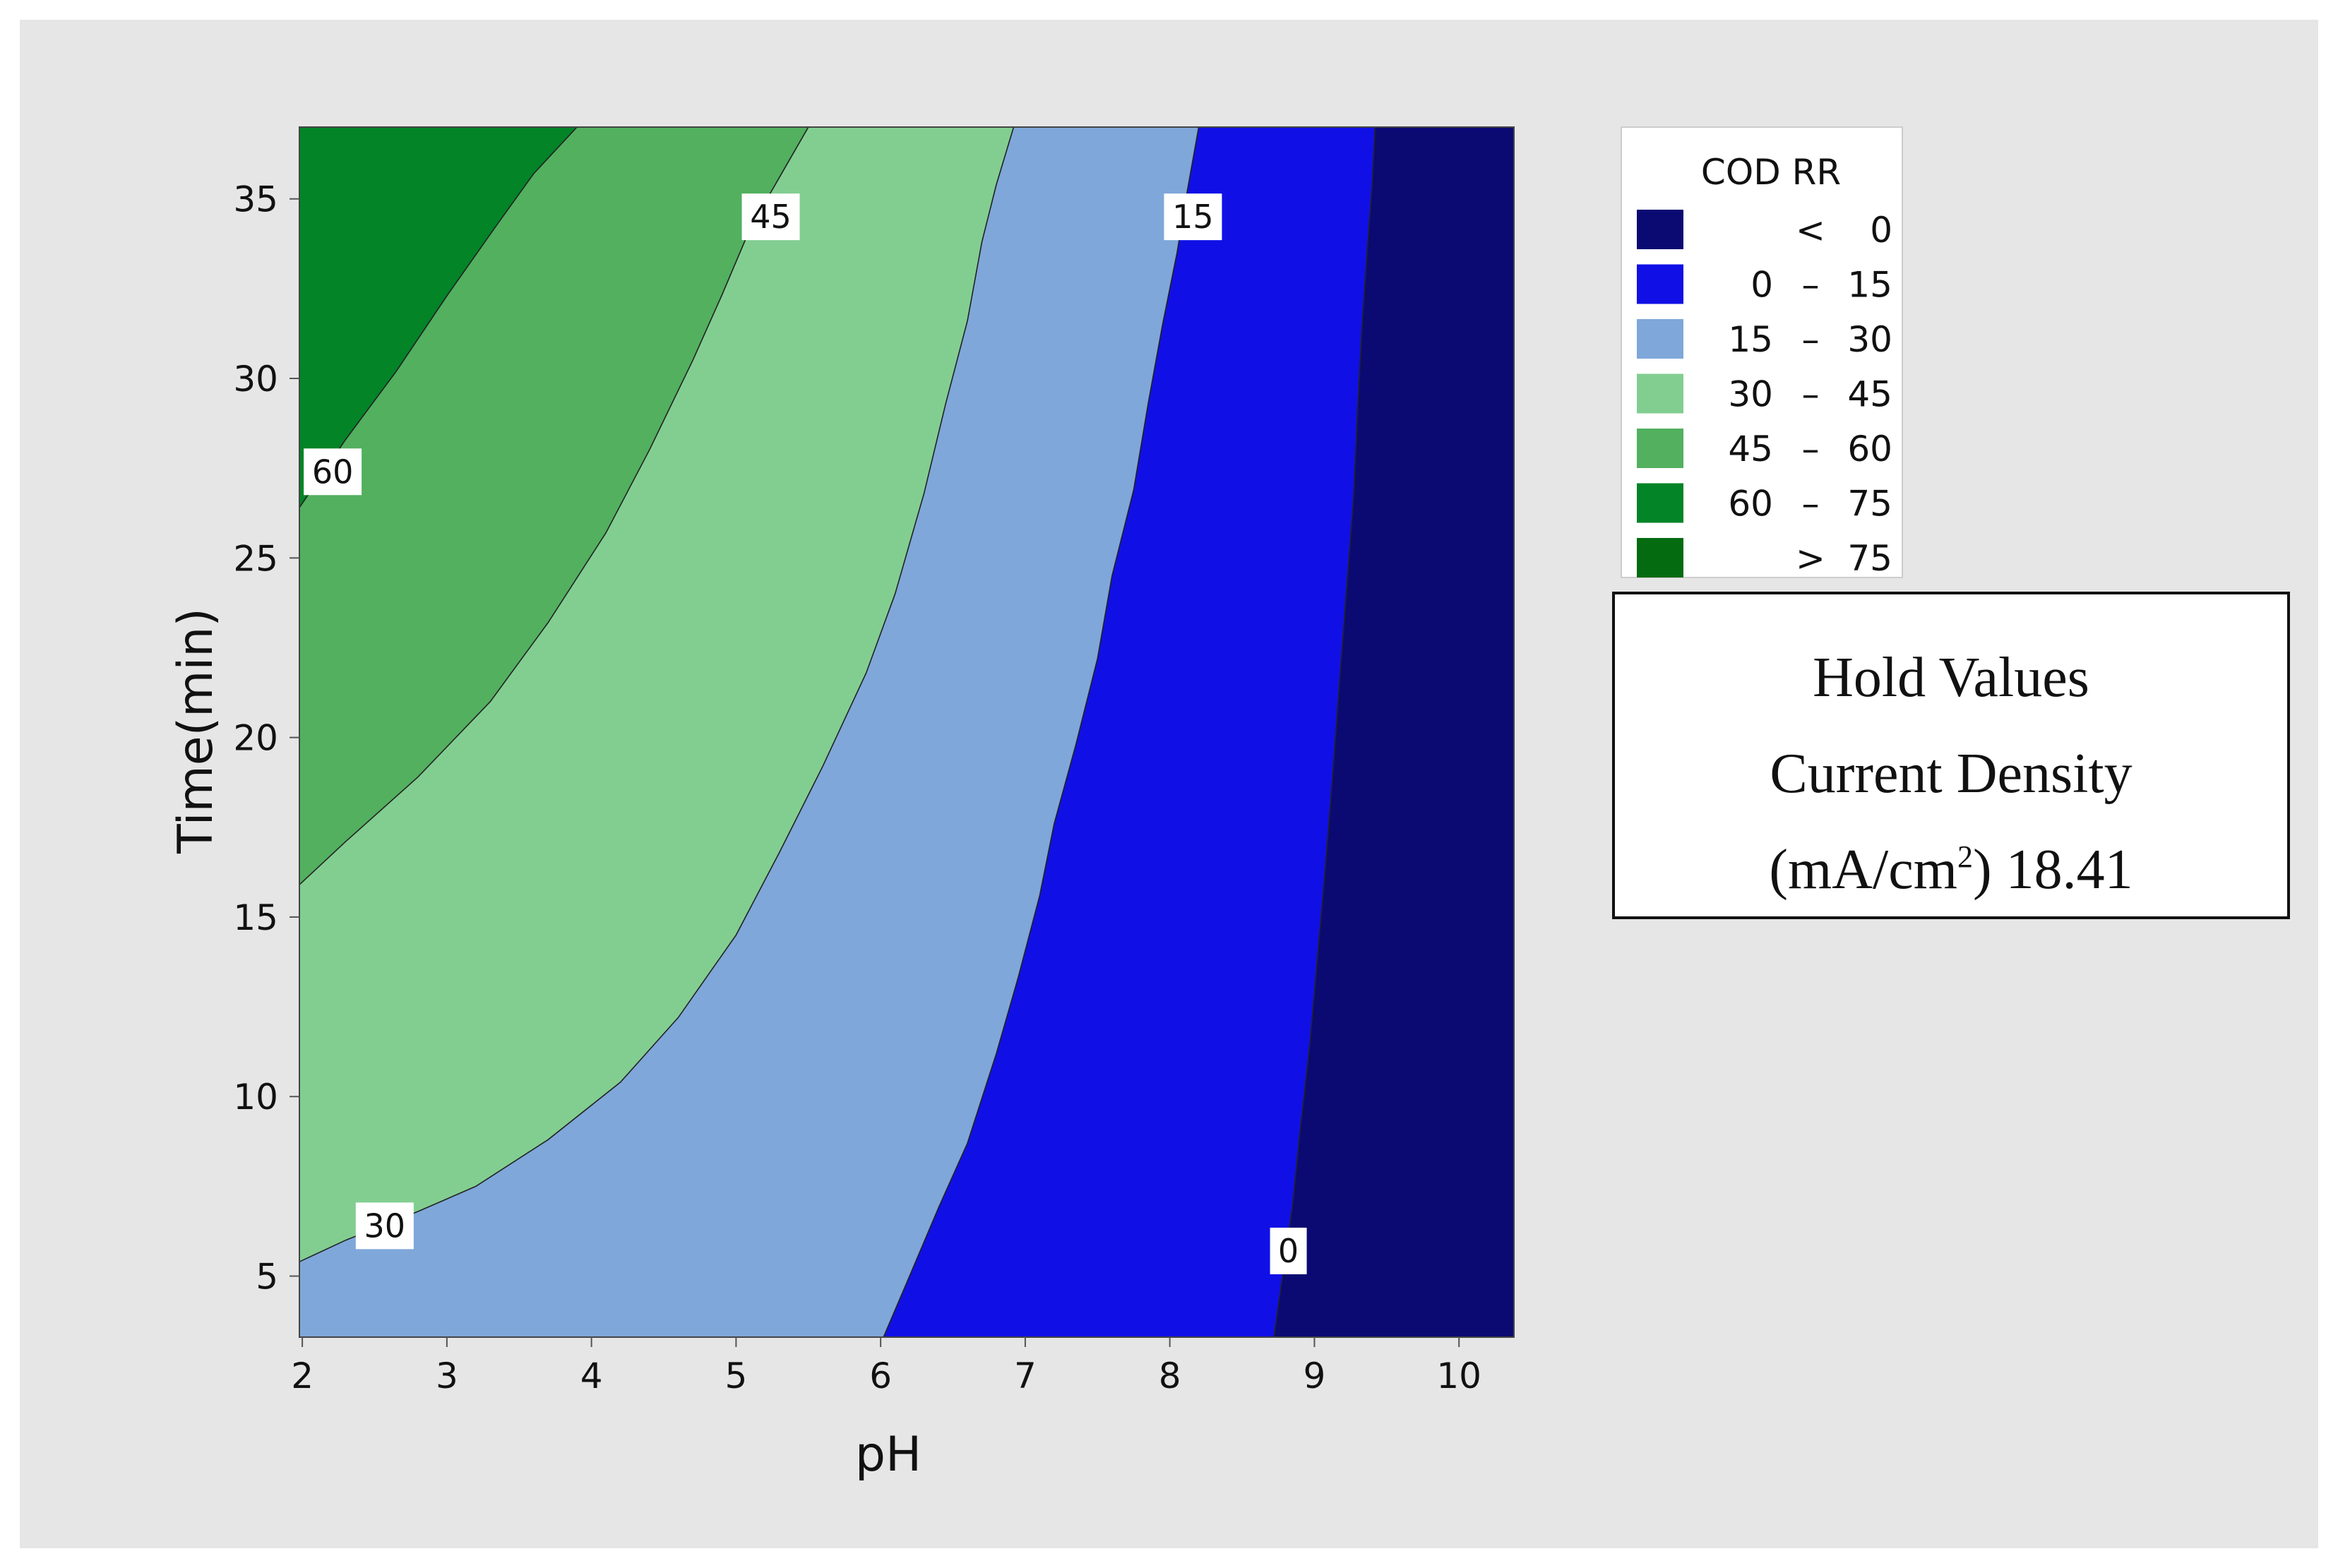  What do you see at coordinates (1869, 339) in the screenshot?
I see `legend-range-high: 30` at bounding box center [1869, 339].